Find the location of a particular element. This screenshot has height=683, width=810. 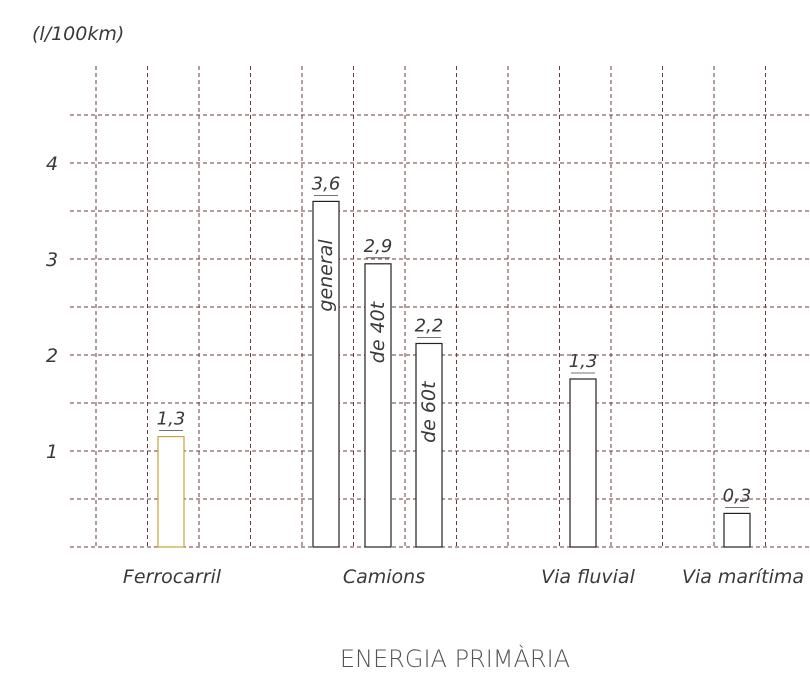

y-tick-label: 2 is located at coordinates (52, 356).